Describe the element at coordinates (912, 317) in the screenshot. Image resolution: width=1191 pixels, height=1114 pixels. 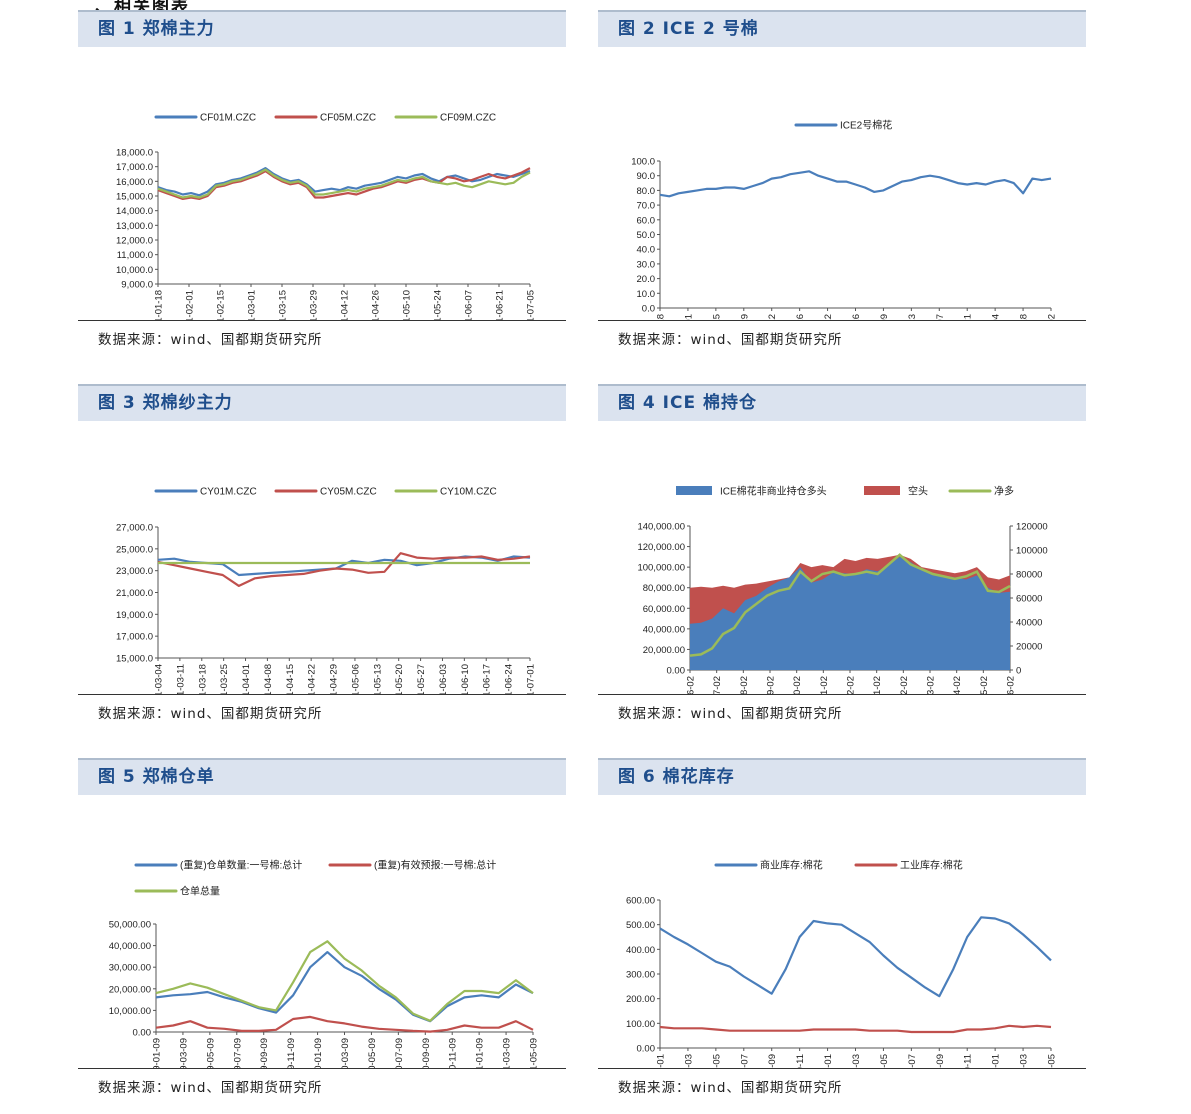
I see `x-tick-label: 2021-04-23` at that location.